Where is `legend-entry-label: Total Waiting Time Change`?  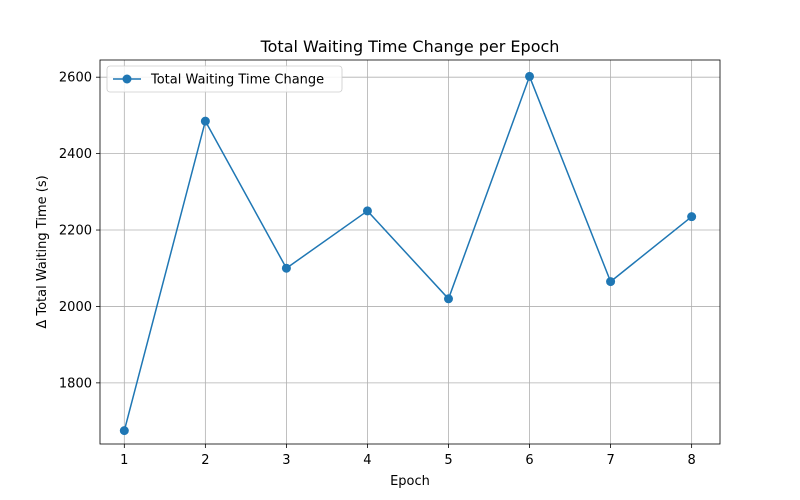
legend-entry-label: Total Waiting Time Change is located at coordinates (237, 80).